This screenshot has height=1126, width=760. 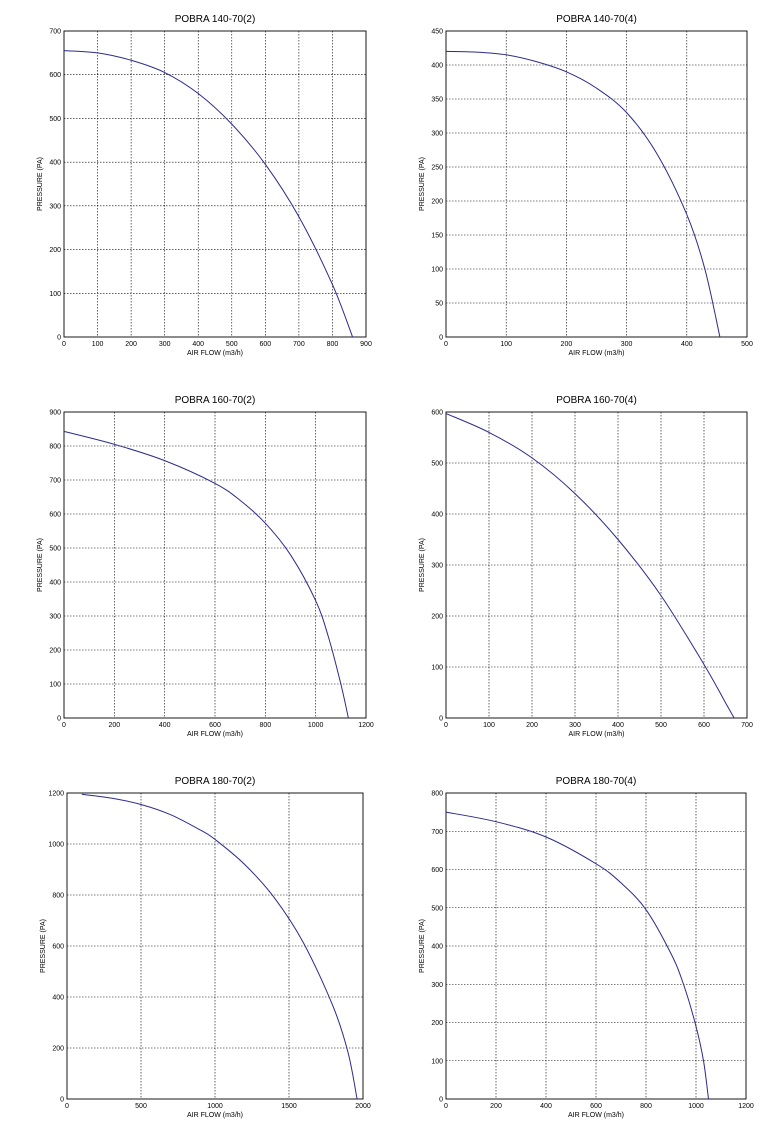 What do you see at coordinates (363, 1106) in the screenshot?
I see `x-tick-label: 2000` at bounding box center [363, 1106].